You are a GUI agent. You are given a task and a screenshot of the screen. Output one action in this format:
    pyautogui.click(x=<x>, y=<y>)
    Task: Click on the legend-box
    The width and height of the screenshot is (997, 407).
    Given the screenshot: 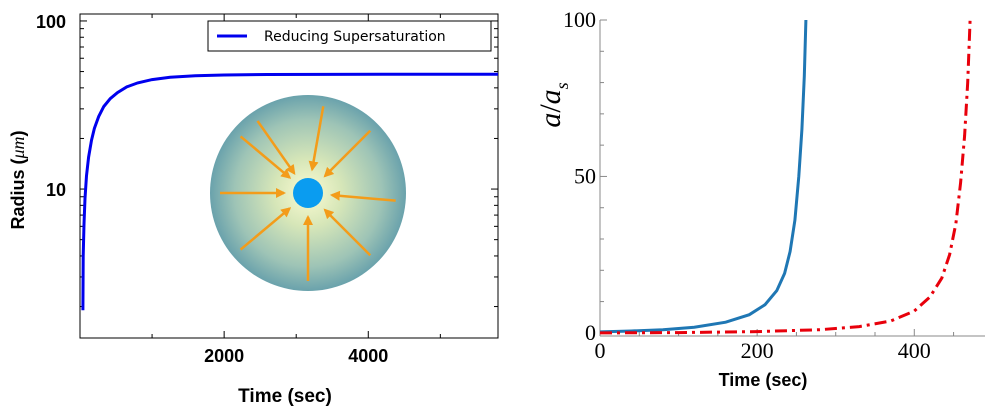 What is the action you would take?
    pyautogui.click(x=349, y=36)
    